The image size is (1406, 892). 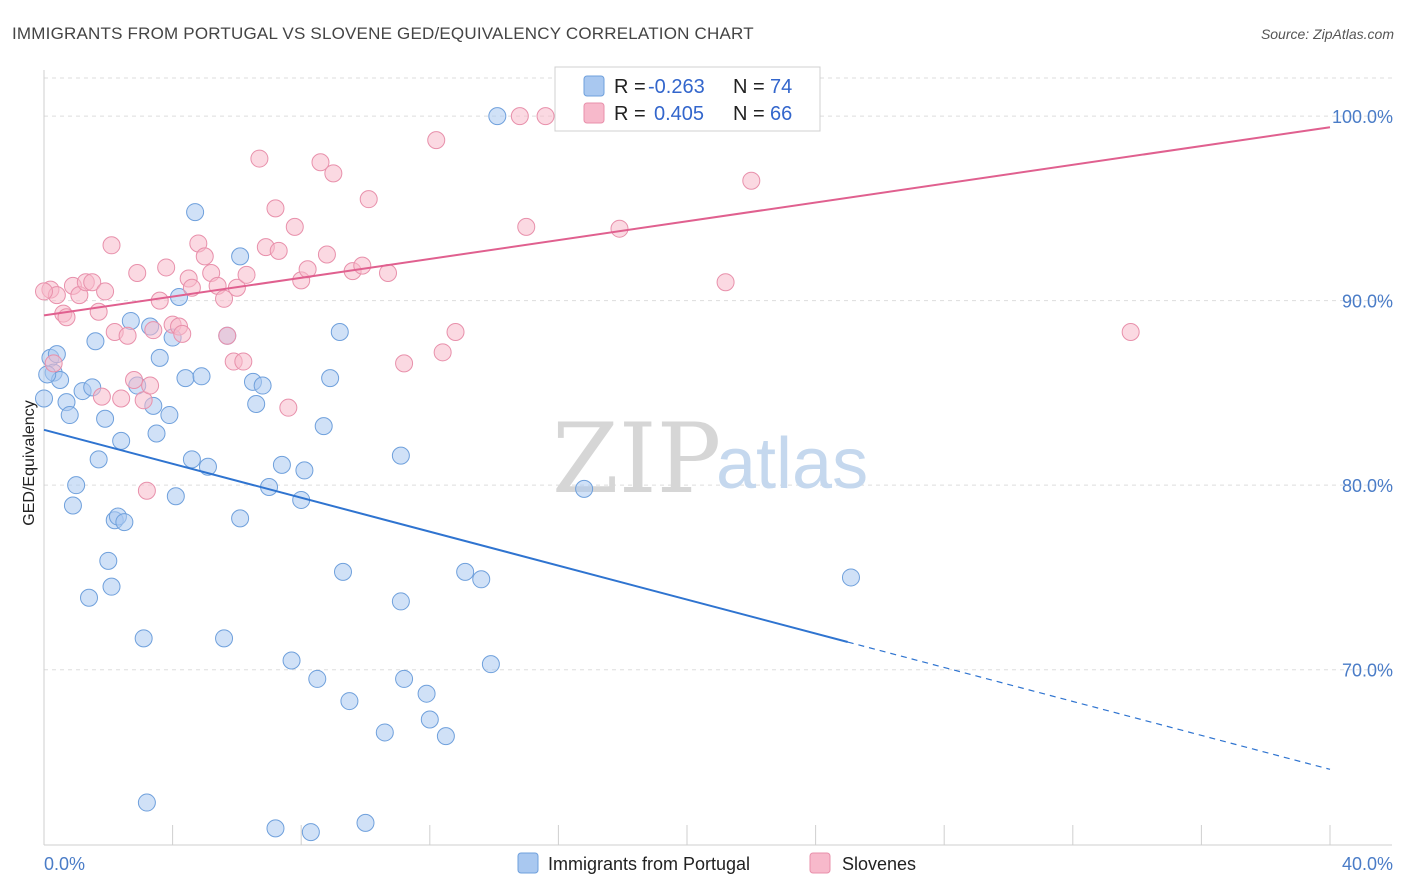 What do you see at coordinates (879, 864) in the screenshot?
I see `bottom-legend-label-pink: Slovenes` at bounding box center [879, 864].